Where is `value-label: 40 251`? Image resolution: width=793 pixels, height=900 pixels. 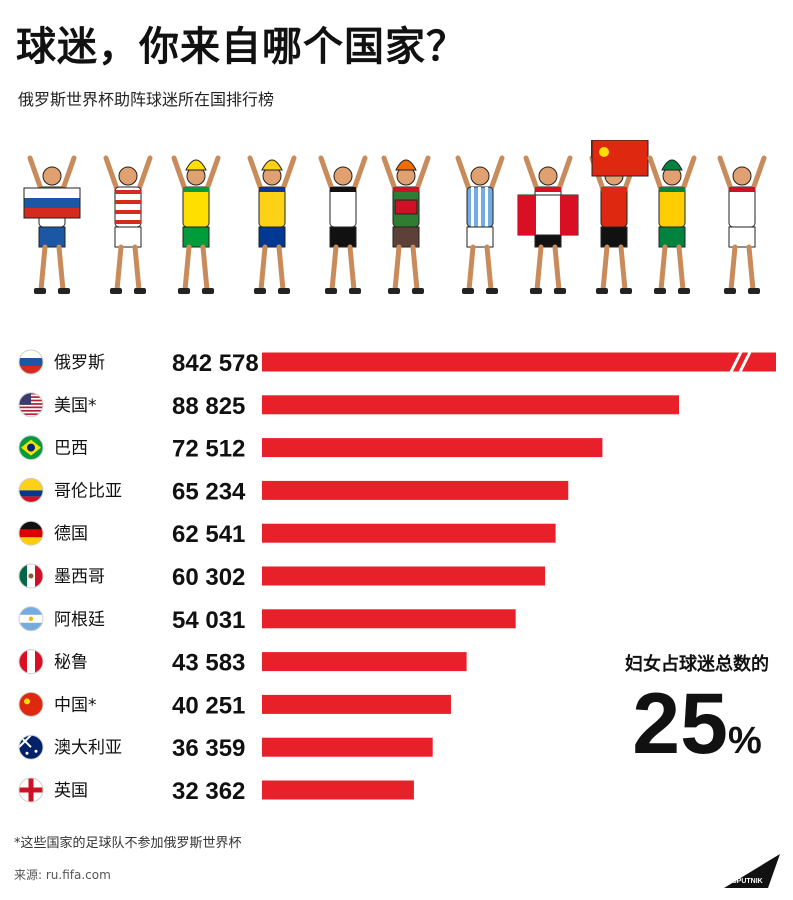 value-label: 40 251 is located at coordinates (208, 705).